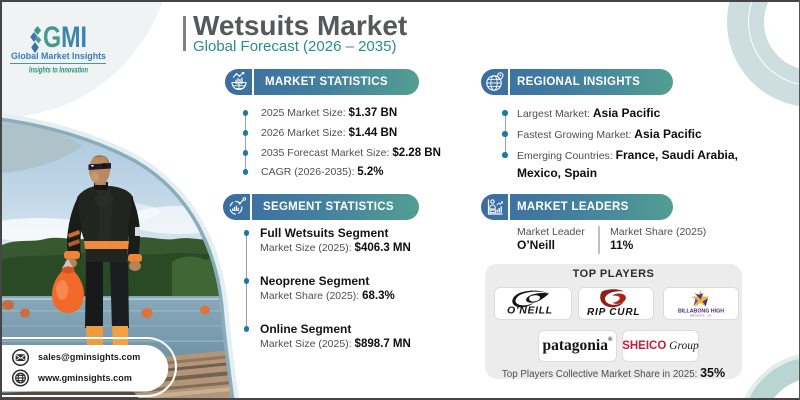  Describe the element at coordinates (613, 312) in the screenshot. I see `svg-text: RIP CURL` at that location.